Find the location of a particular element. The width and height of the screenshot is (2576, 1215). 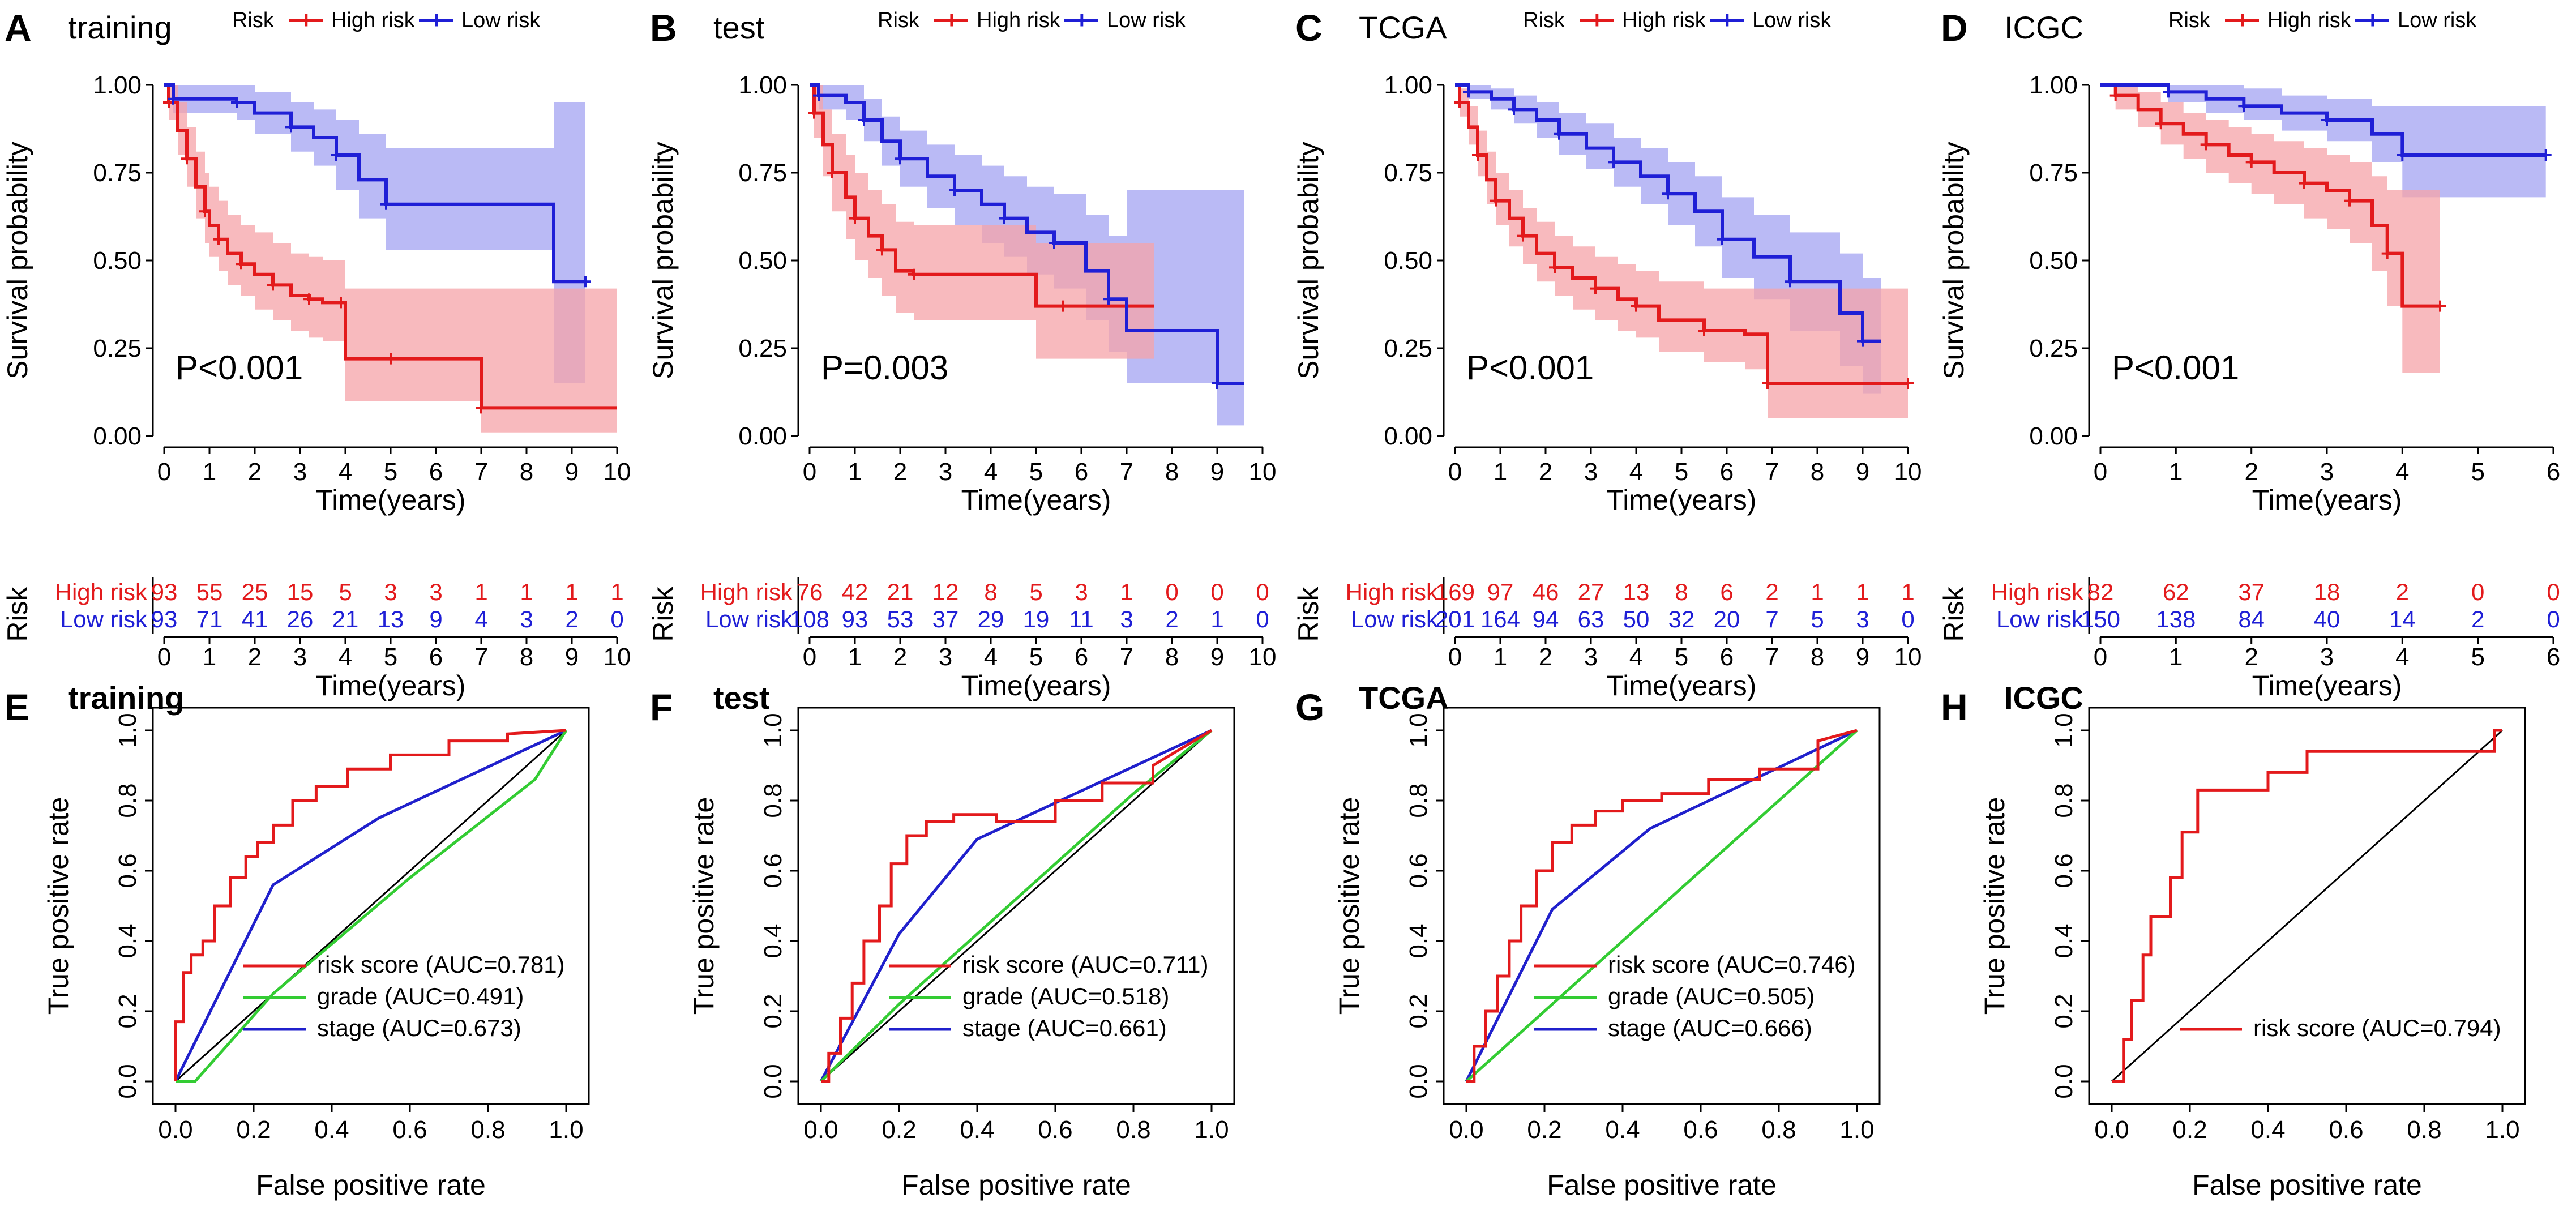

risk-count-high: 12 is located at coordinates (945, 592).